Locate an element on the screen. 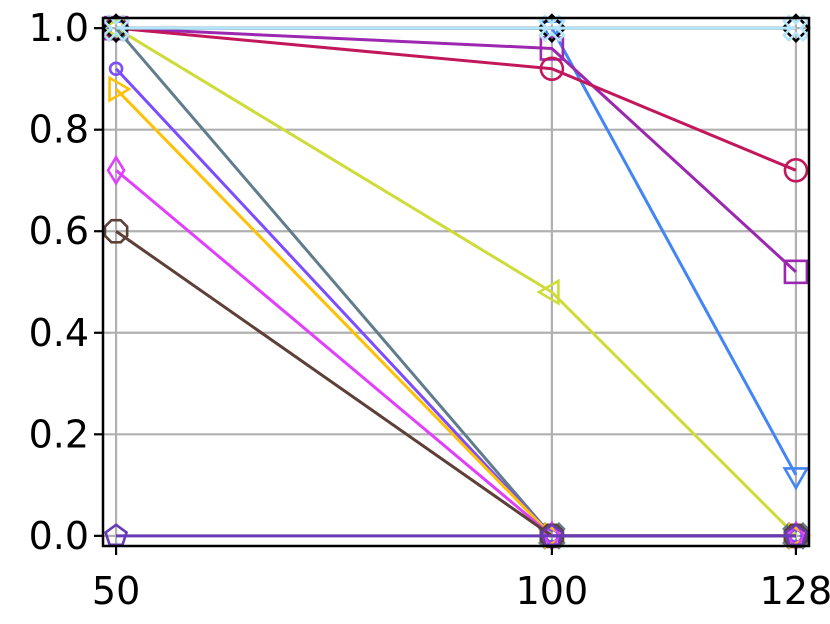 The height and width of the screenshot is (624, 830). y-tick-label: 1.0 is located at coordinates (59, 28).